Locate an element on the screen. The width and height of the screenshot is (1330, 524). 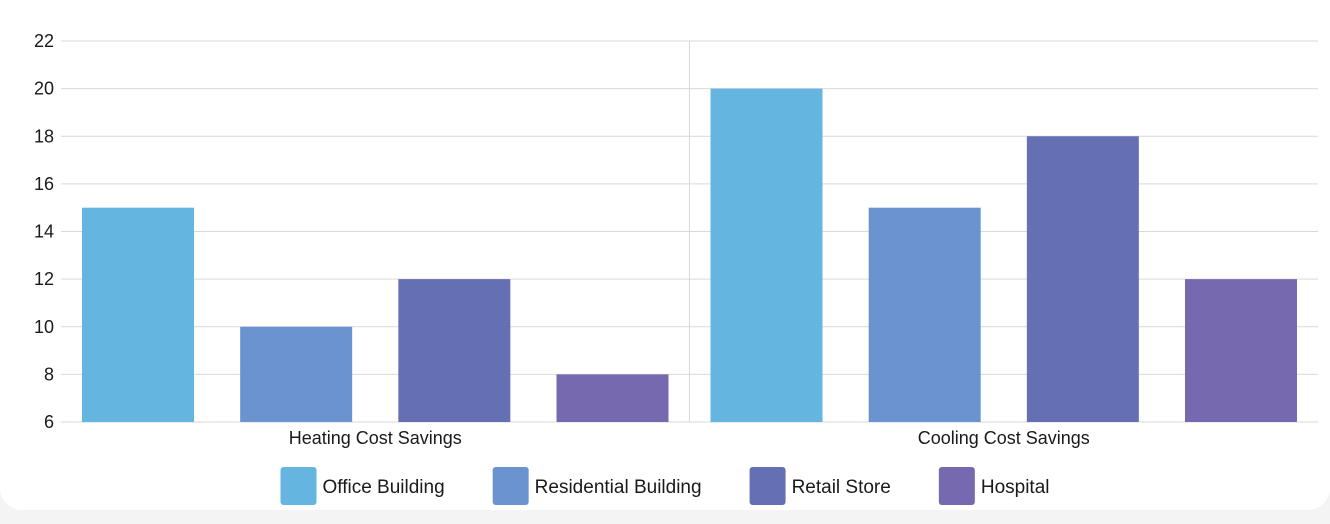
x-axis: Heating Cost Savings Cooling Cost Savings is located at coordinates (689, 438).